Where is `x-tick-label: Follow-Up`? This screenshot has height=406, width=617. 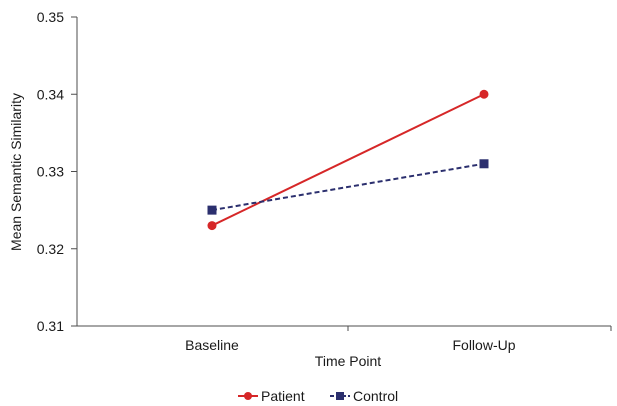 x-tick-label: Follow-Up is located at coordinates (483, 345).